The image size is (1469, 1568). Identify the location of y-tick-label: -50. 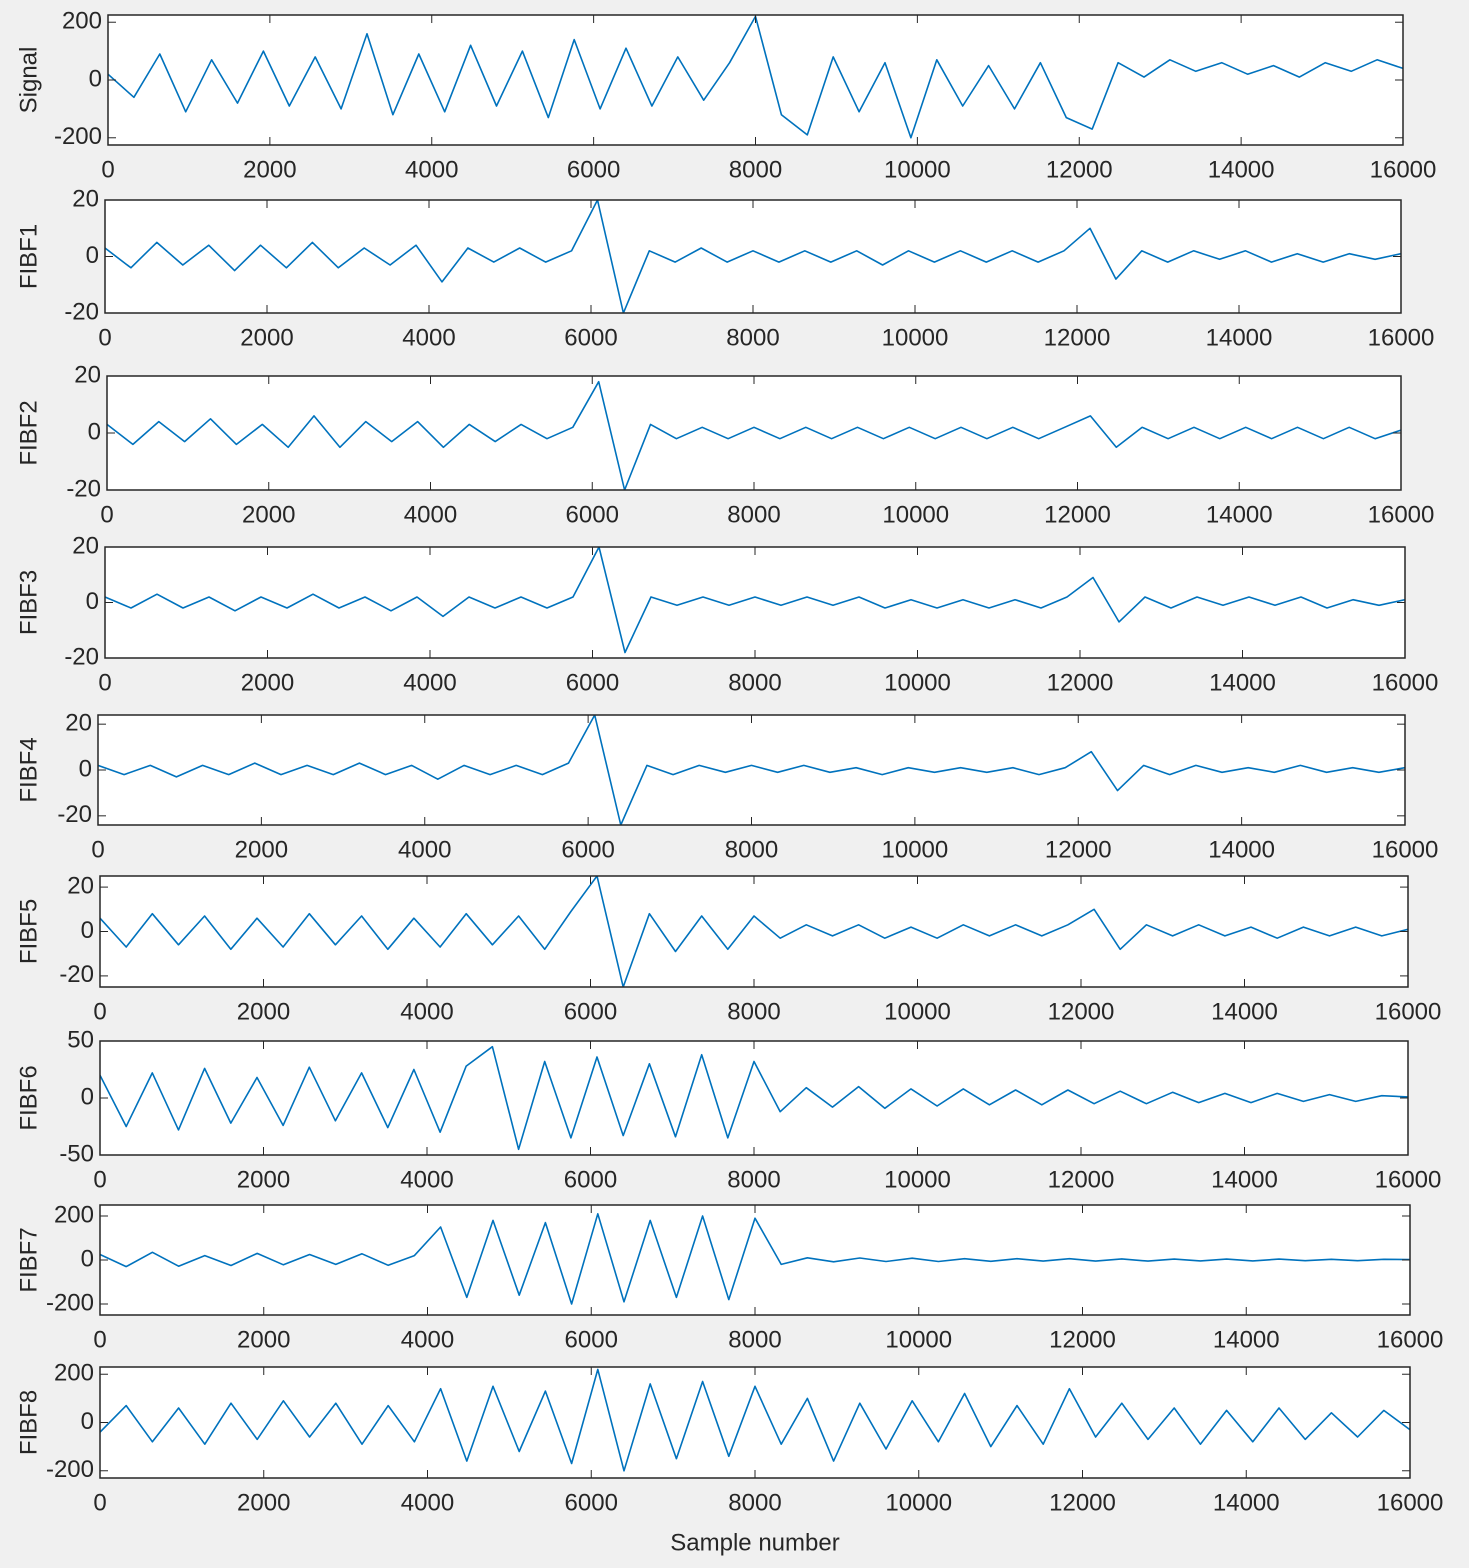
(76, 1153).